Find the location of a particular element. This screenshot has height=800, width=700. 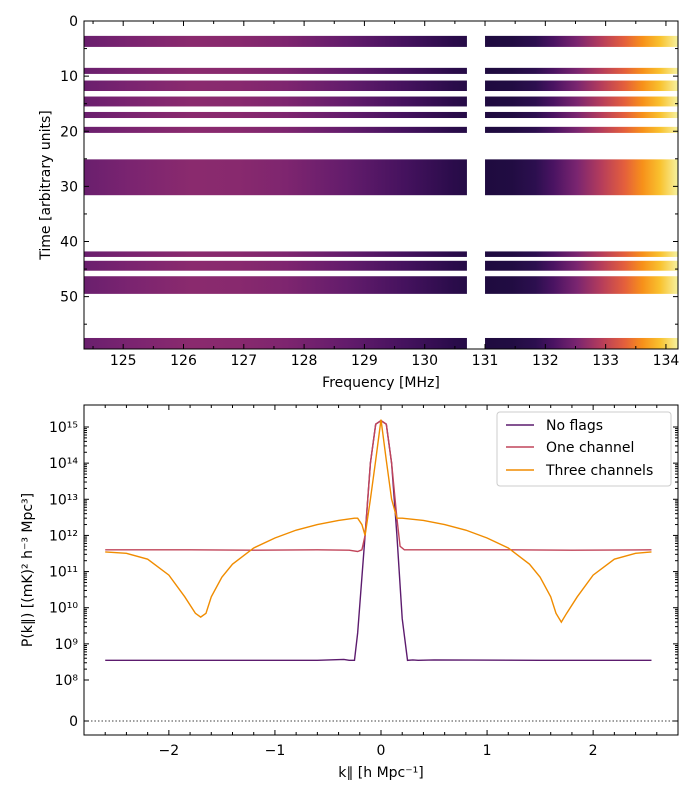

legend-label-no-flags: No flags is located at coordinates (574, 426).